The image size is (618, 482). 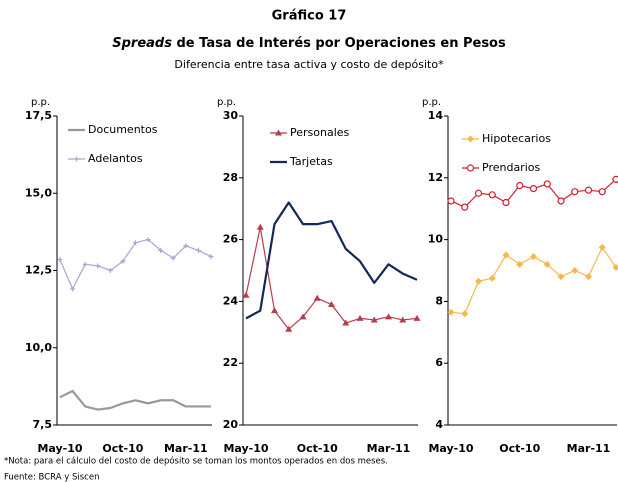 What do you see at coordinates (439, 362) in the screenshot?
I see `y-tick-label: 6` at bounding box center [439, 362].